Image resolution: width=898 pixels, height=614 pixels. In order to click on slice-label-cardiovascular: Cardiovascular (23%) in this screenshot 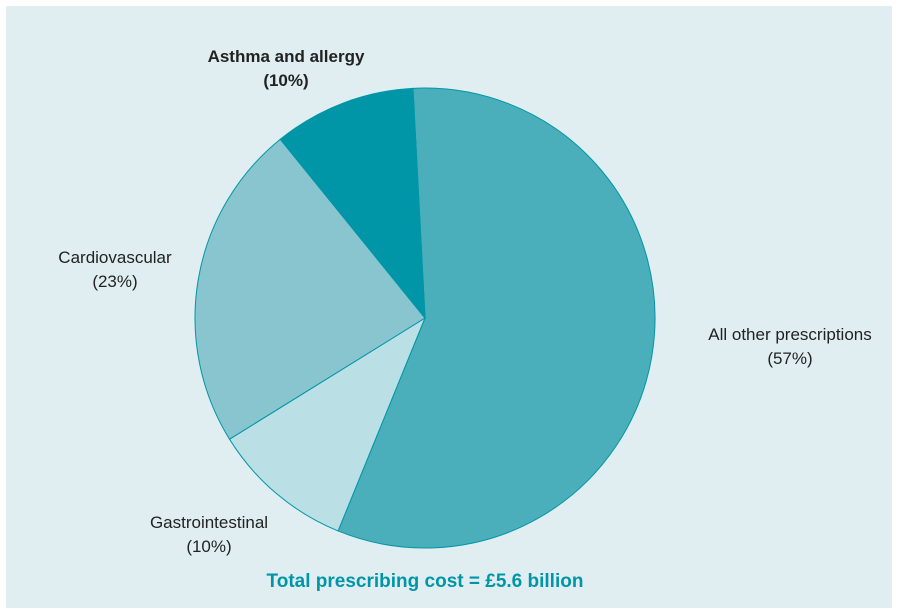, I will do `click(115, 269)`.